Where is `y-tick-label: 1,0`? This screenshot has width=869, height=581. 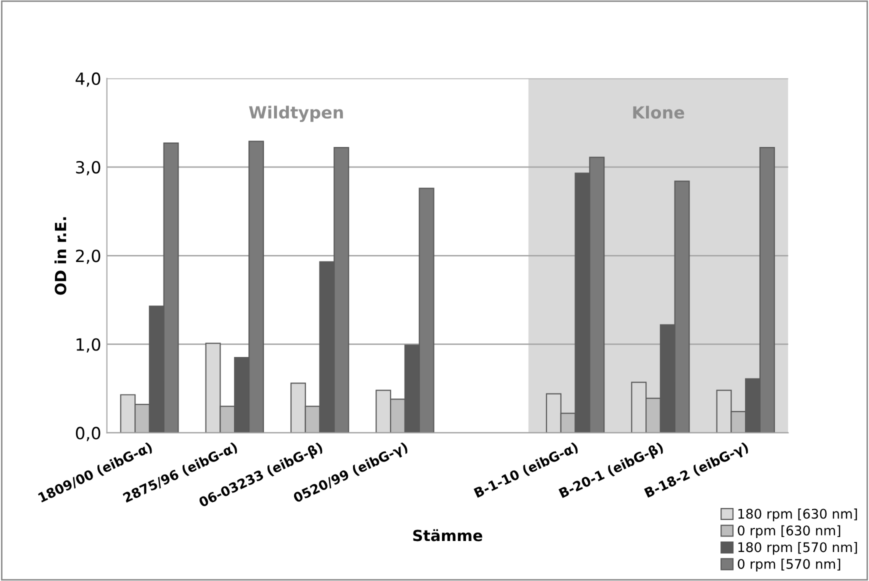 y-tick-label: 1,0 is located at coordinates (88, 345).